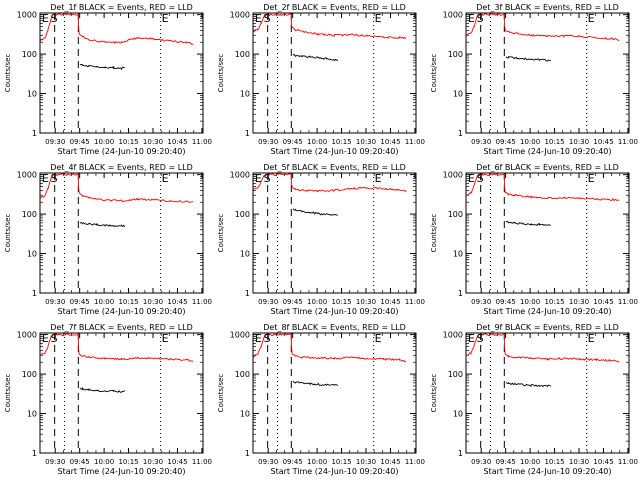  What do you see at coordinates (121, 167) in the screenshot?
I see `panel-title: Det_4f BLACK = Events, RED = LLD` at bounding box center [121, 167].